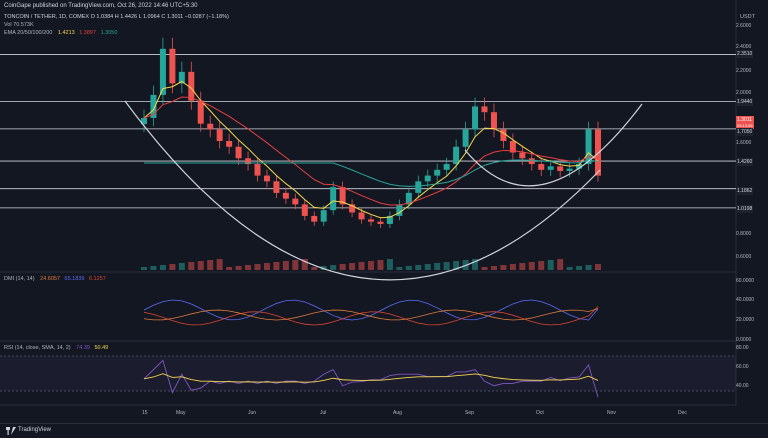 The image size is (768, 438). I want to click on x-tick: Aug, so click(397, 413).